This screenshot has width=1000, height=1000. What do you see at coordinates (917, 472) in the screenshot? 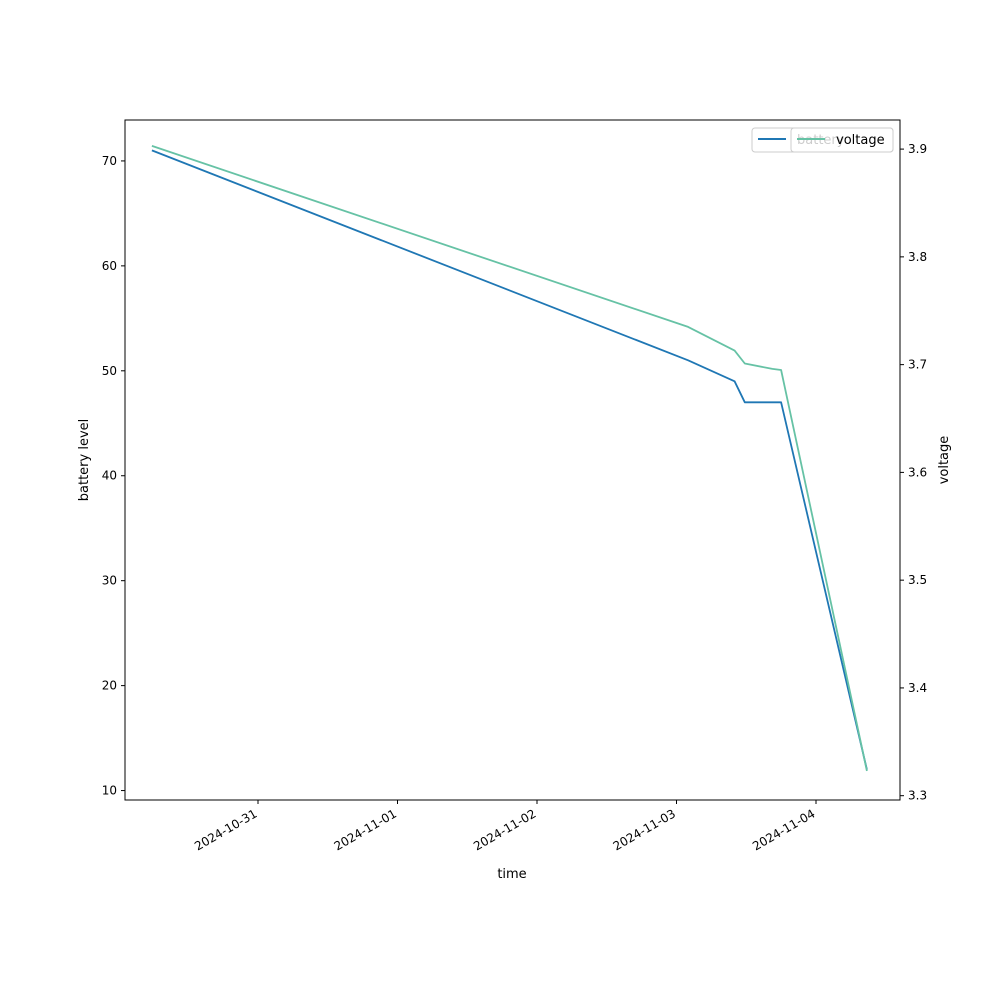
I see `right-y-tick-label: 3.6` at bounding box center [917, 472].